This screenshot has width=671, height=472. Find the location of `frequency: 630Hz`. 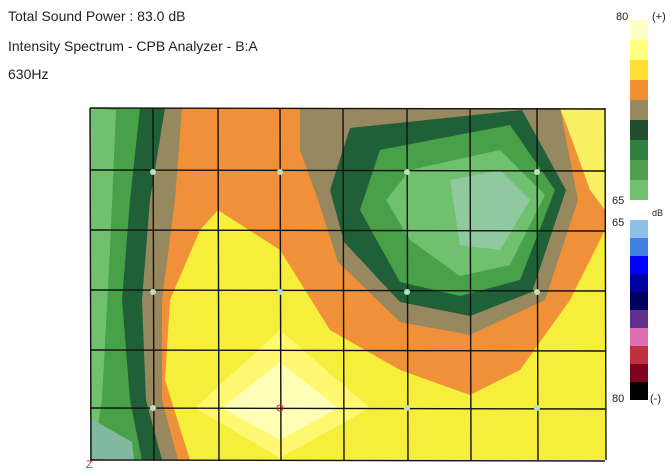

frequency: 630Hz is located at coordinates (28, 74).